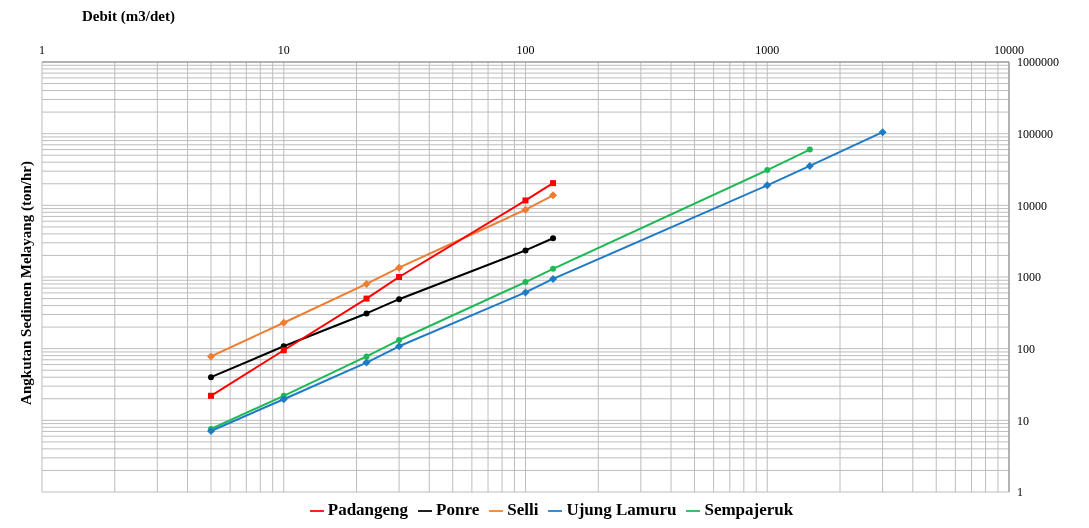 The height and width of the screenshot is (528, 1089). Describe the element at coordinates (523, 509) in the screenshot. I see `legend-label: Selli` at that location.